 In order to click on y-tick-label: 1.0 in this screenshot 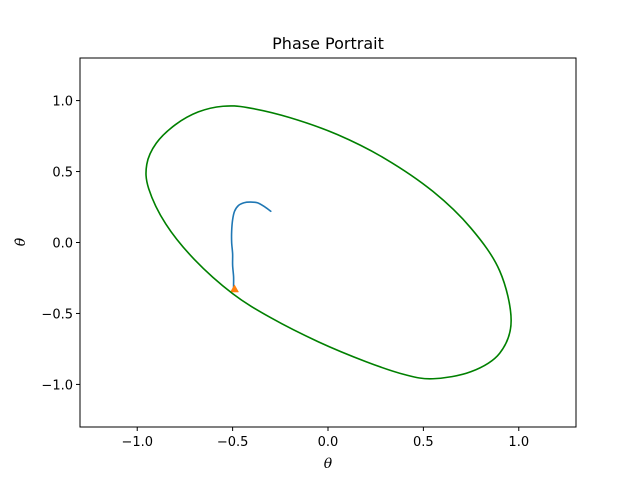, I will do `click(62, 102)`.